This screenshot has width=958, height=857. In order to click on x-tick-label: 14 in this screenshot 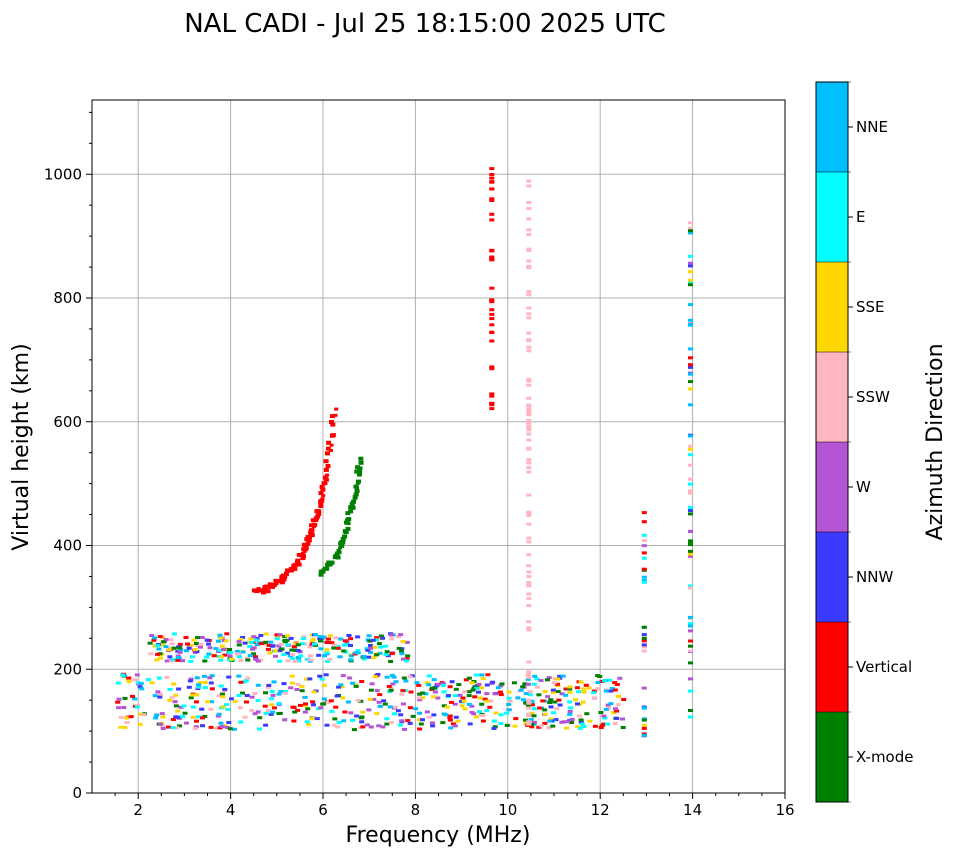, I will do `click(692, 810)`.